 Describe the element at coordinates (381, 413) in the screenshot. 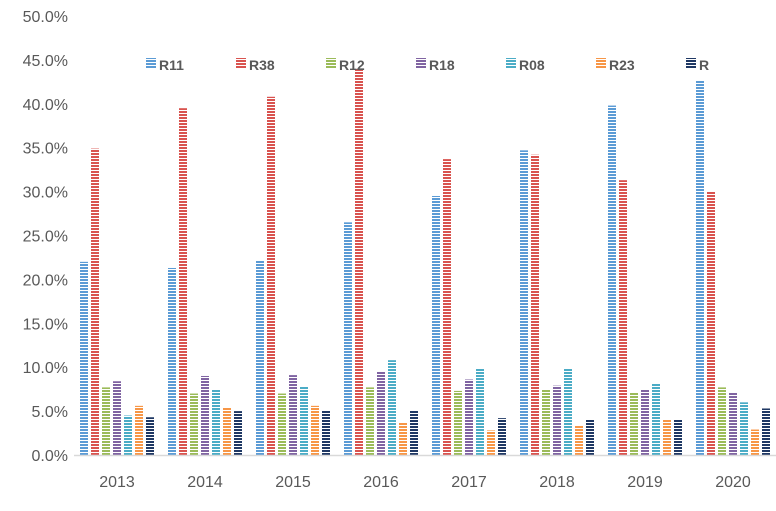

I see `bar-R18-2016` at that location.